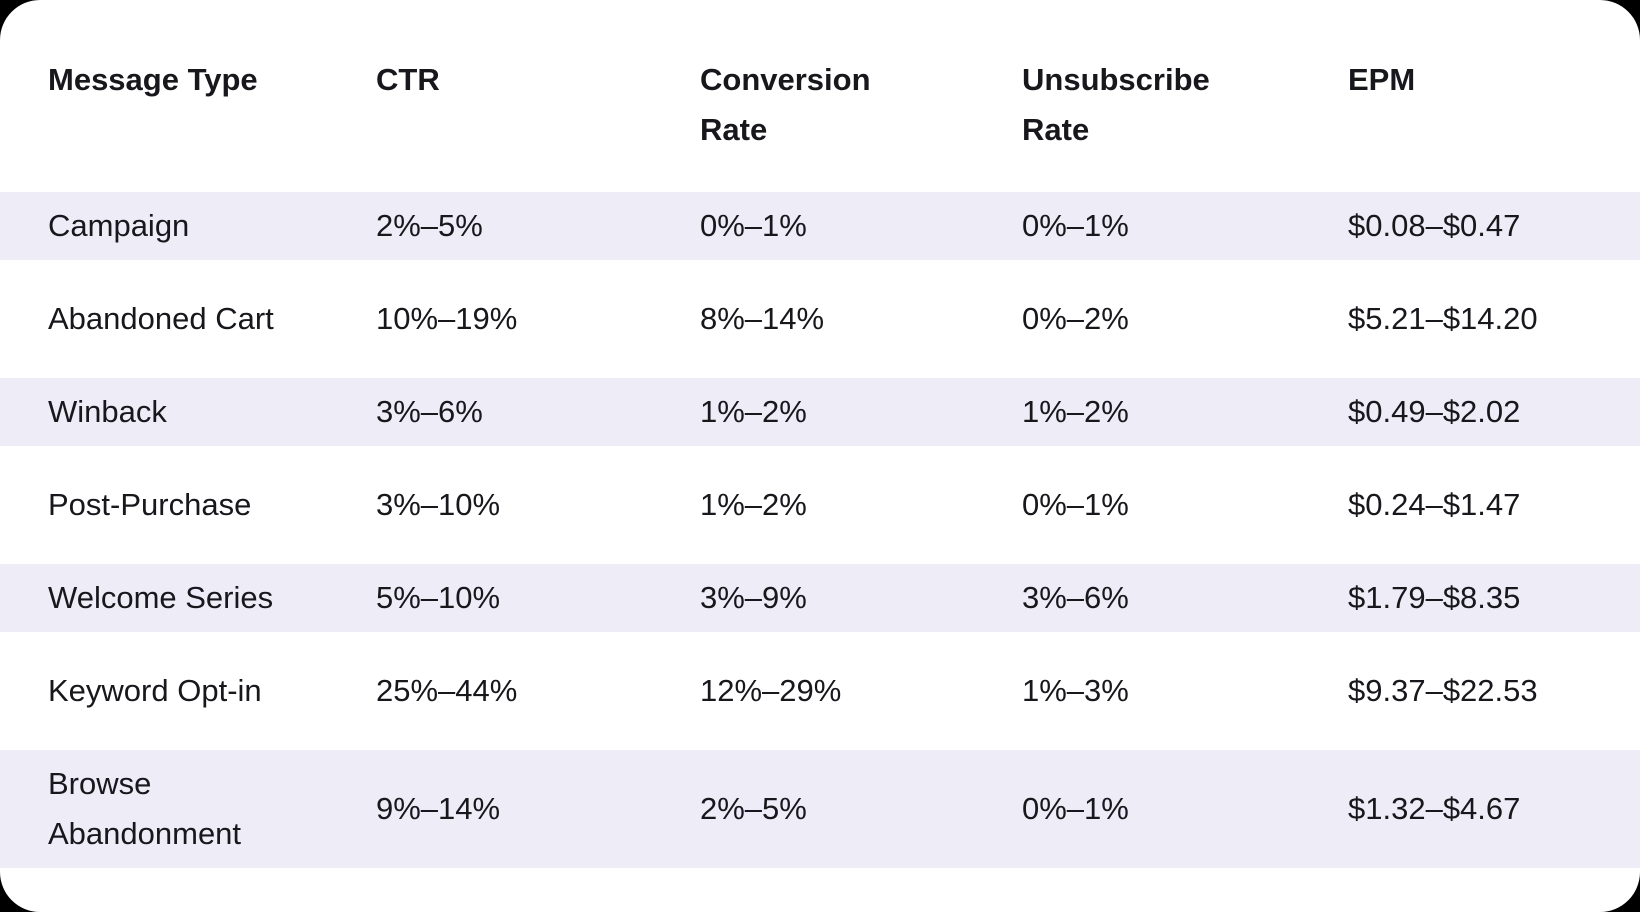  Describe the element at coordinates (762, 318) in the screenshot. I see `cell-conversion-rate: 8%–14%` at that location.